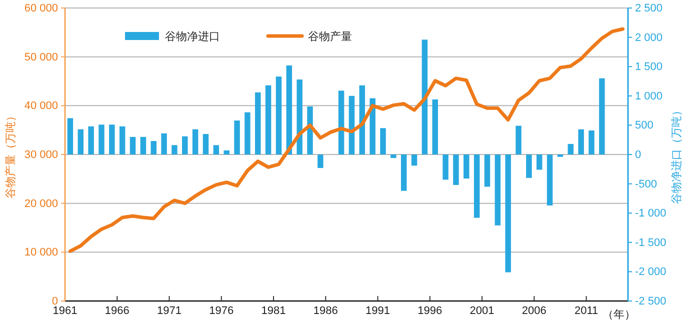 Image resolution: width=690 pixels, height=323 pixels. Describe the element at coordinates (534, 310) in the screenshot. I see `x-tick-label: 2006` at that location.